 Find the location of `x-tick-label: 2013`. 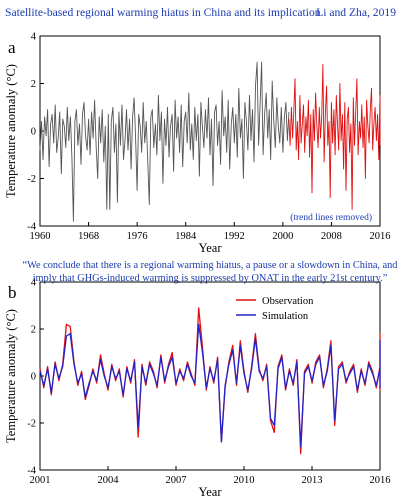

x-tick-label: 2013 is located at coordinates (312, 480).